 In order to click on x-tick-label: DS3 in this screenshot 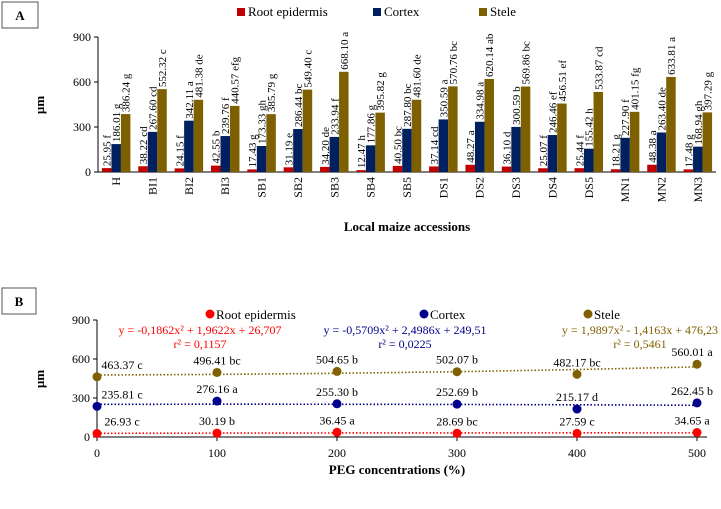, I will do `click(516, 187)`.